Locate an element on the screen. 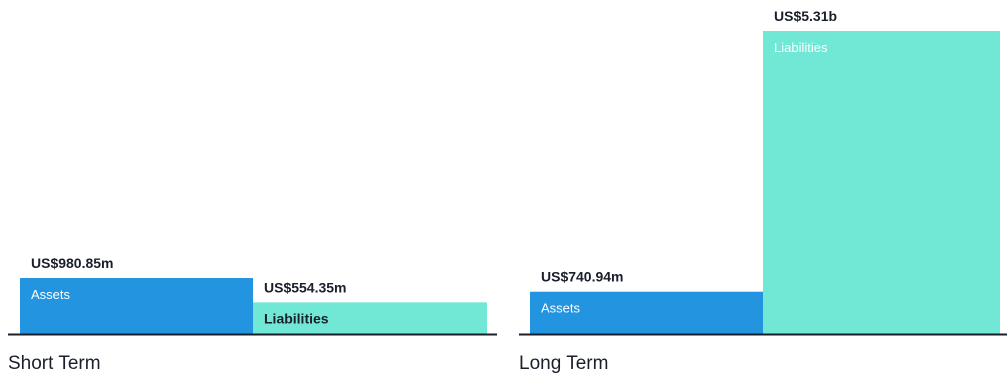  long-term-assets-label: Assets is located at coordinates (561, 308).